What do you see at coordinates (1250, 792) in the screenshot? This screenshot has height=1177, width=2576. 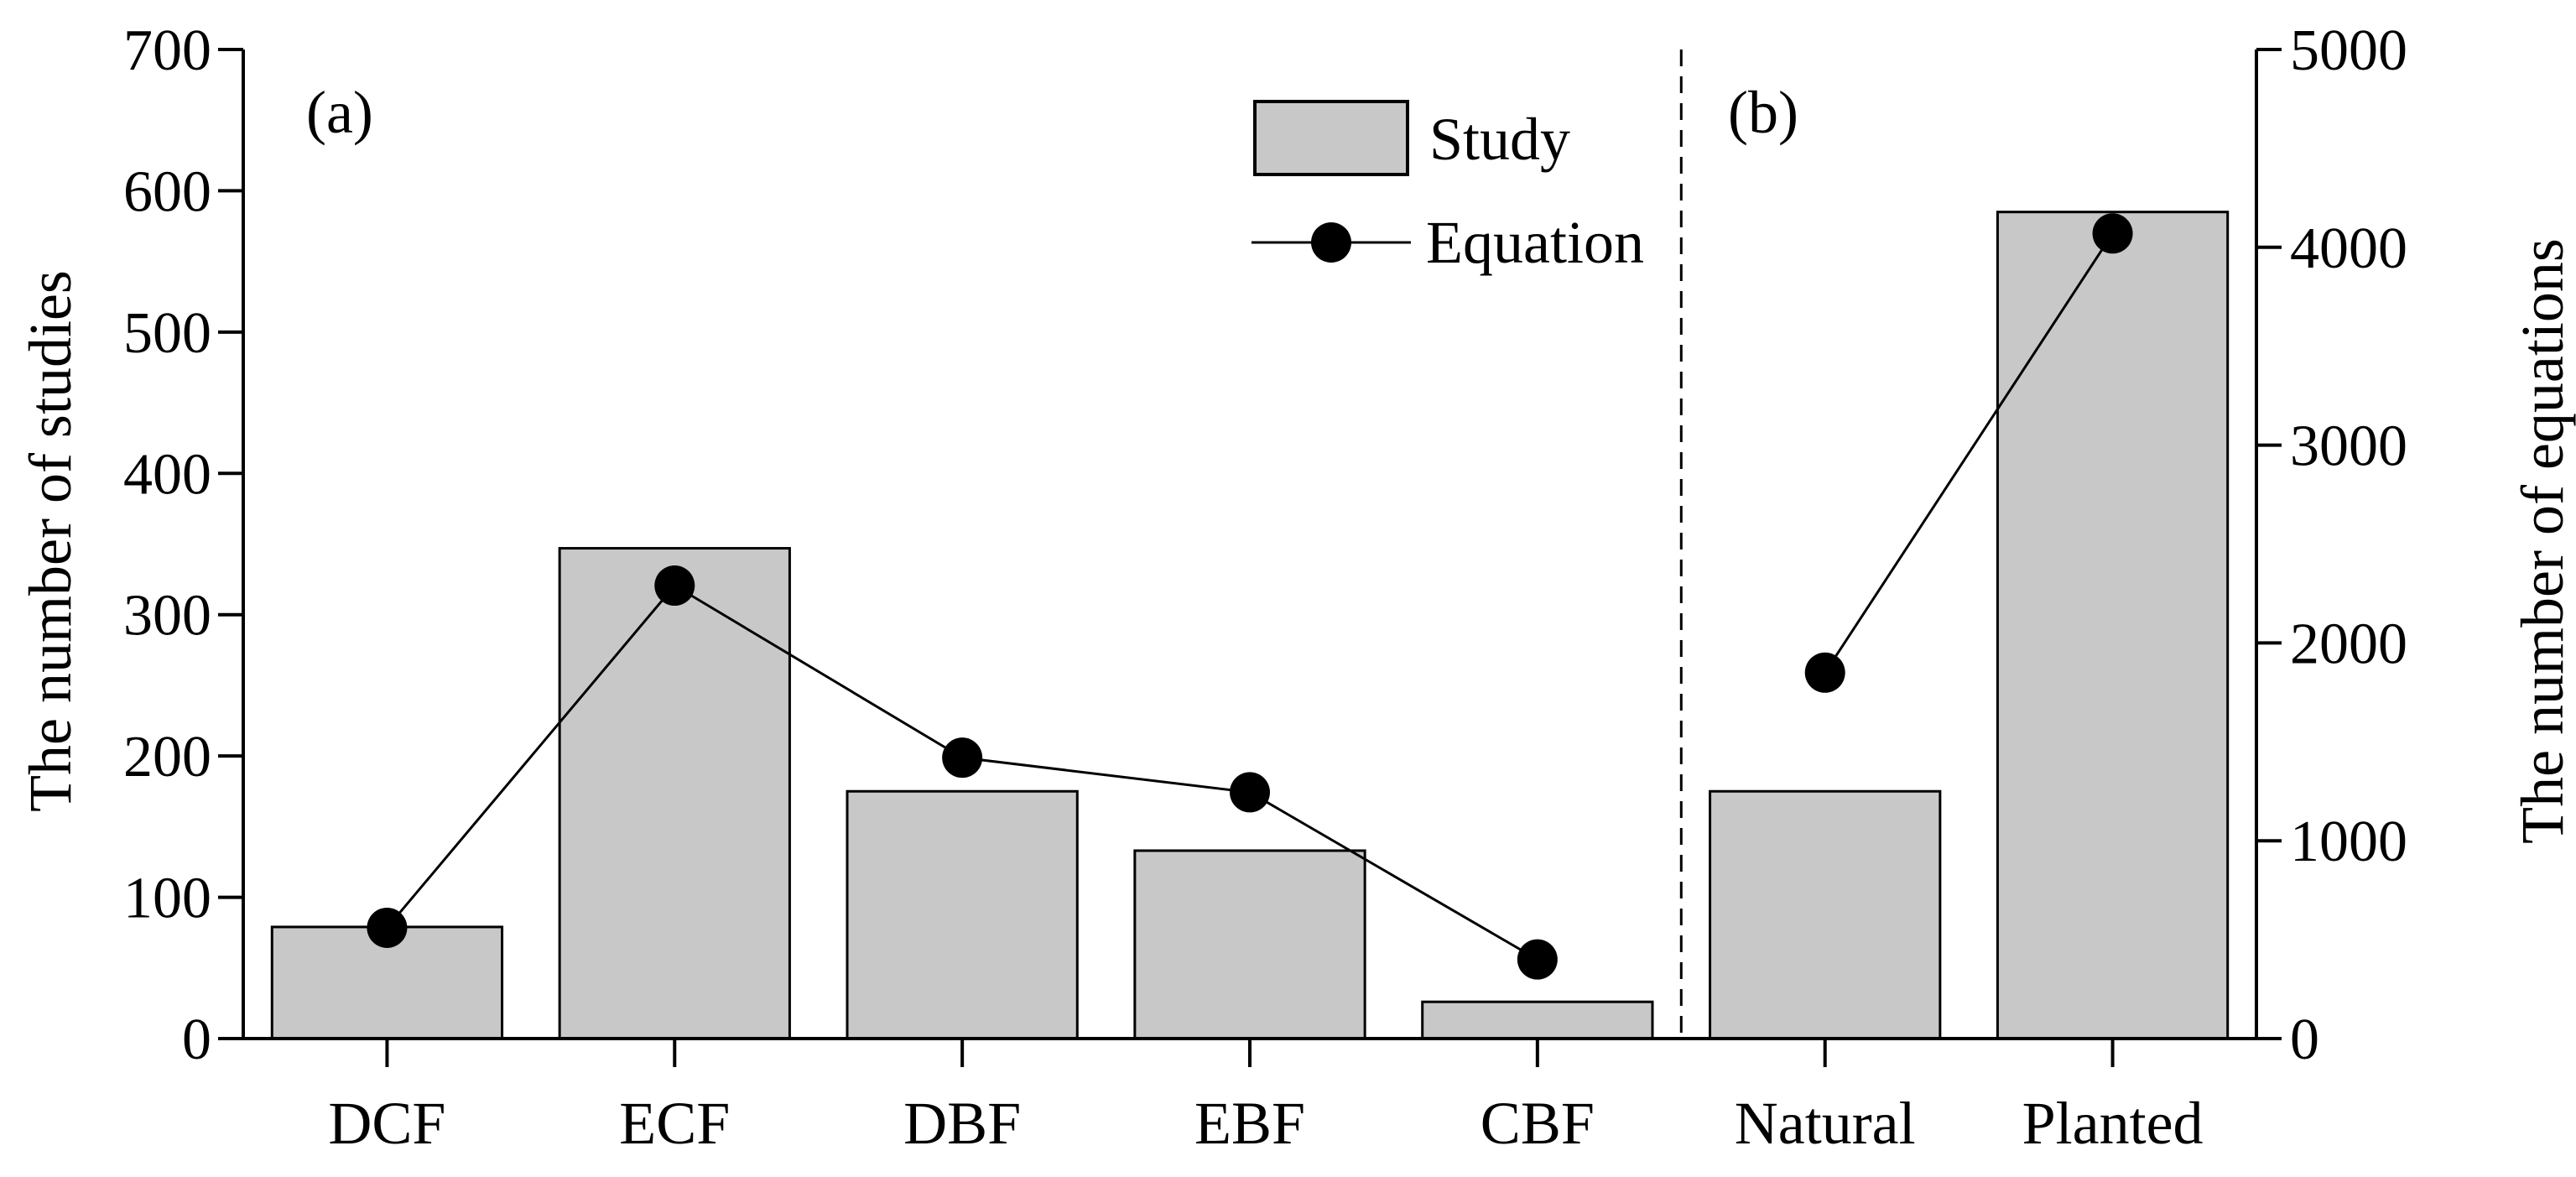 I see `equation-point-ebf` at bounding box center [1250, 792].